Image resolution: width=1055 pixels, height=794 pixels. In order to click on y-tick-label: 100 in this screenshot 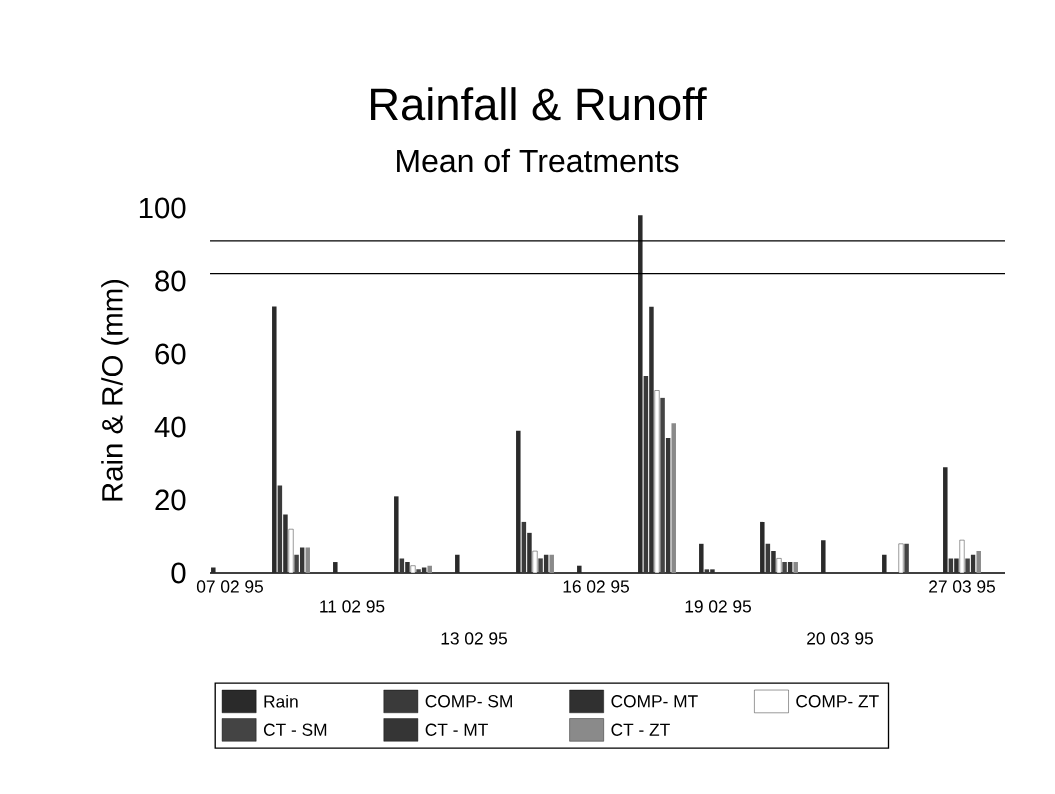, I will do `click(162, 208)`.